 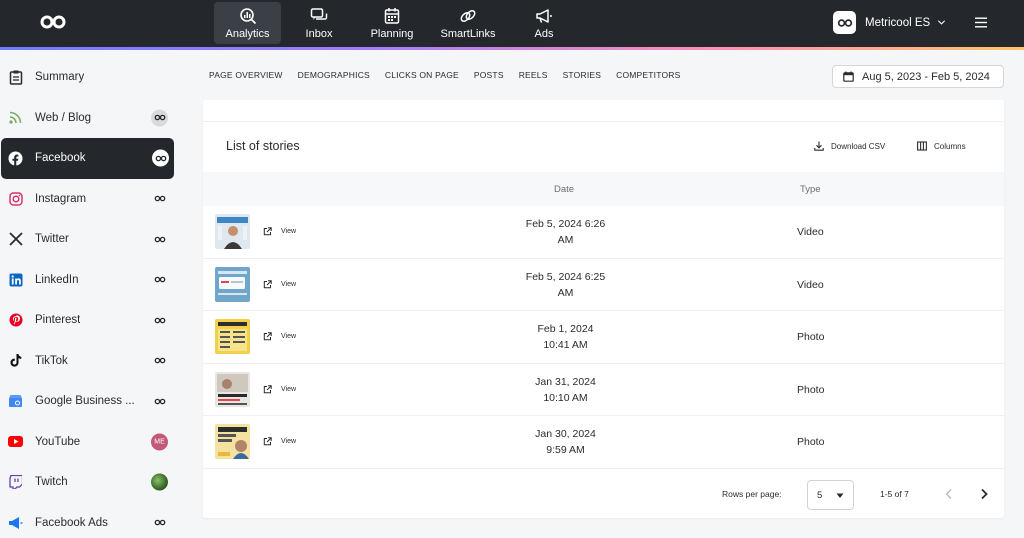 I want to click on sidebar-item-summary: Summary, so click(x=90, y=77).